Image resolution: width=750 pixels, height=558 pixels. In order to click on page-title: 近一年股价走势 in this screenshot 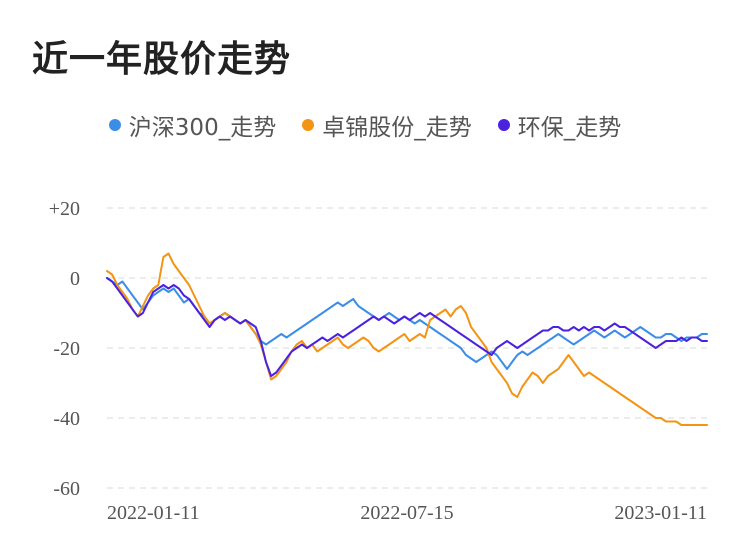, I will do `click(162, 59)`.